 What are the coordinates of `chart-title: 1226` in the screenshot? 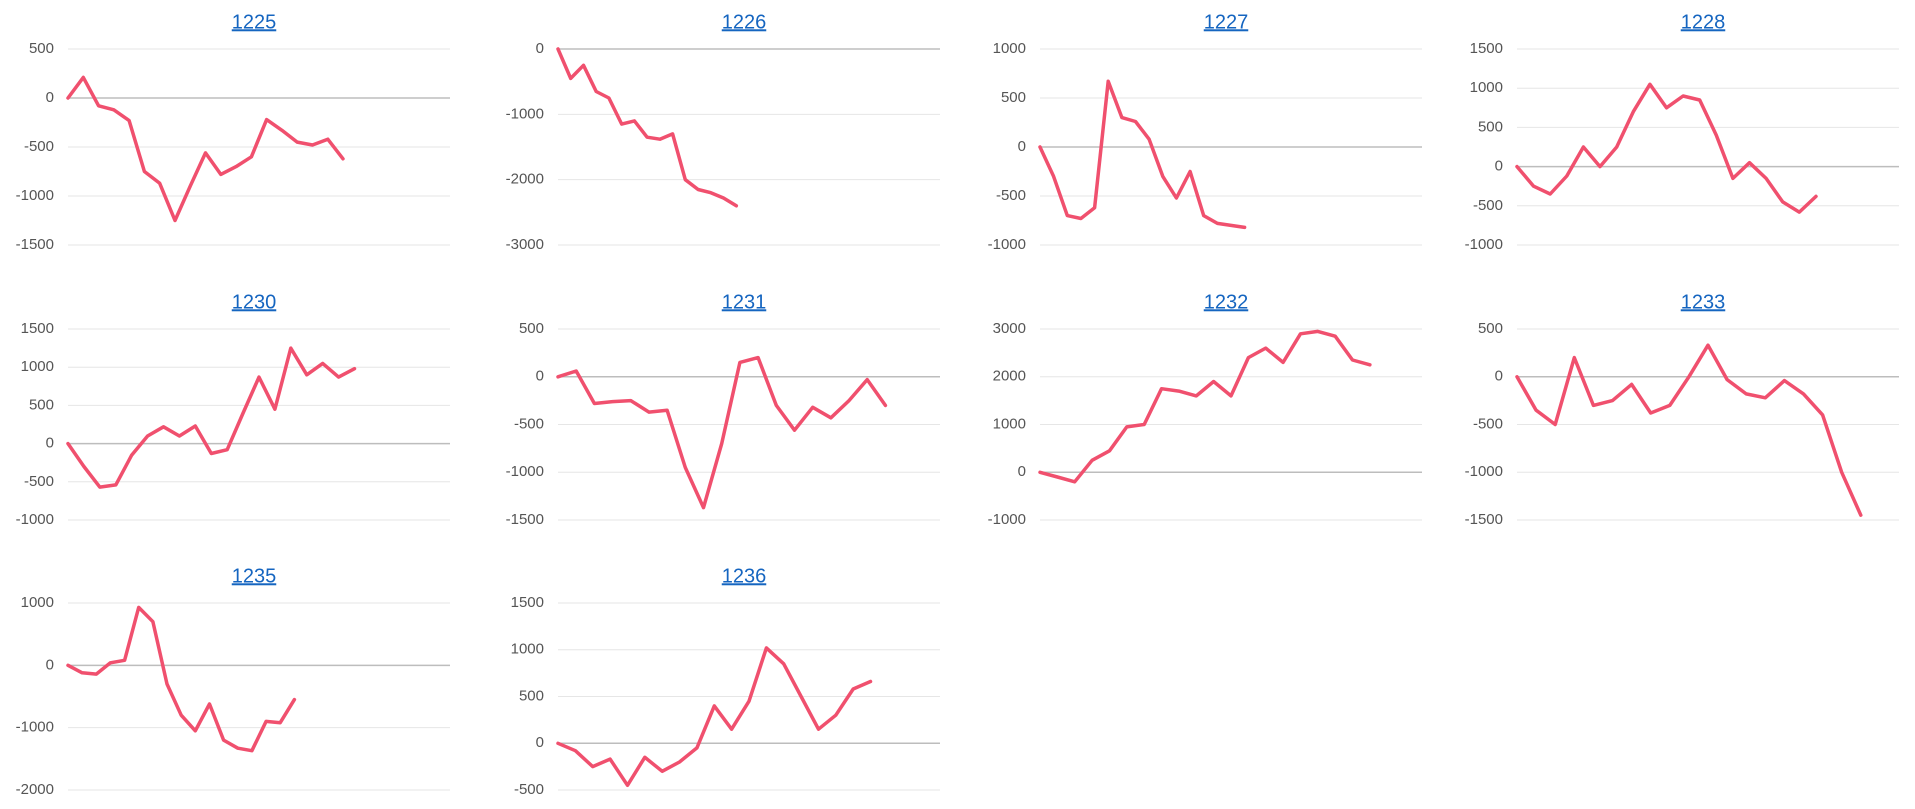 It's located at (744, 22).